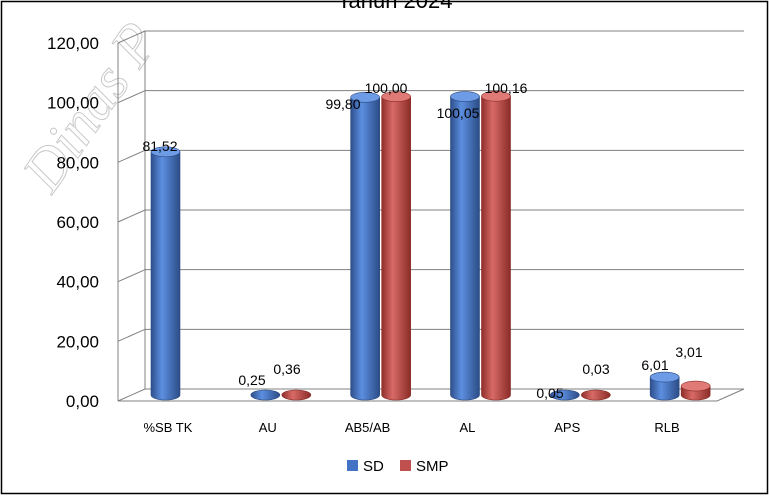  What do you see at coordinates (73, 43) in the screenshot?
I see `y-tick-label: 120,00` at bounding box center [73, 43].